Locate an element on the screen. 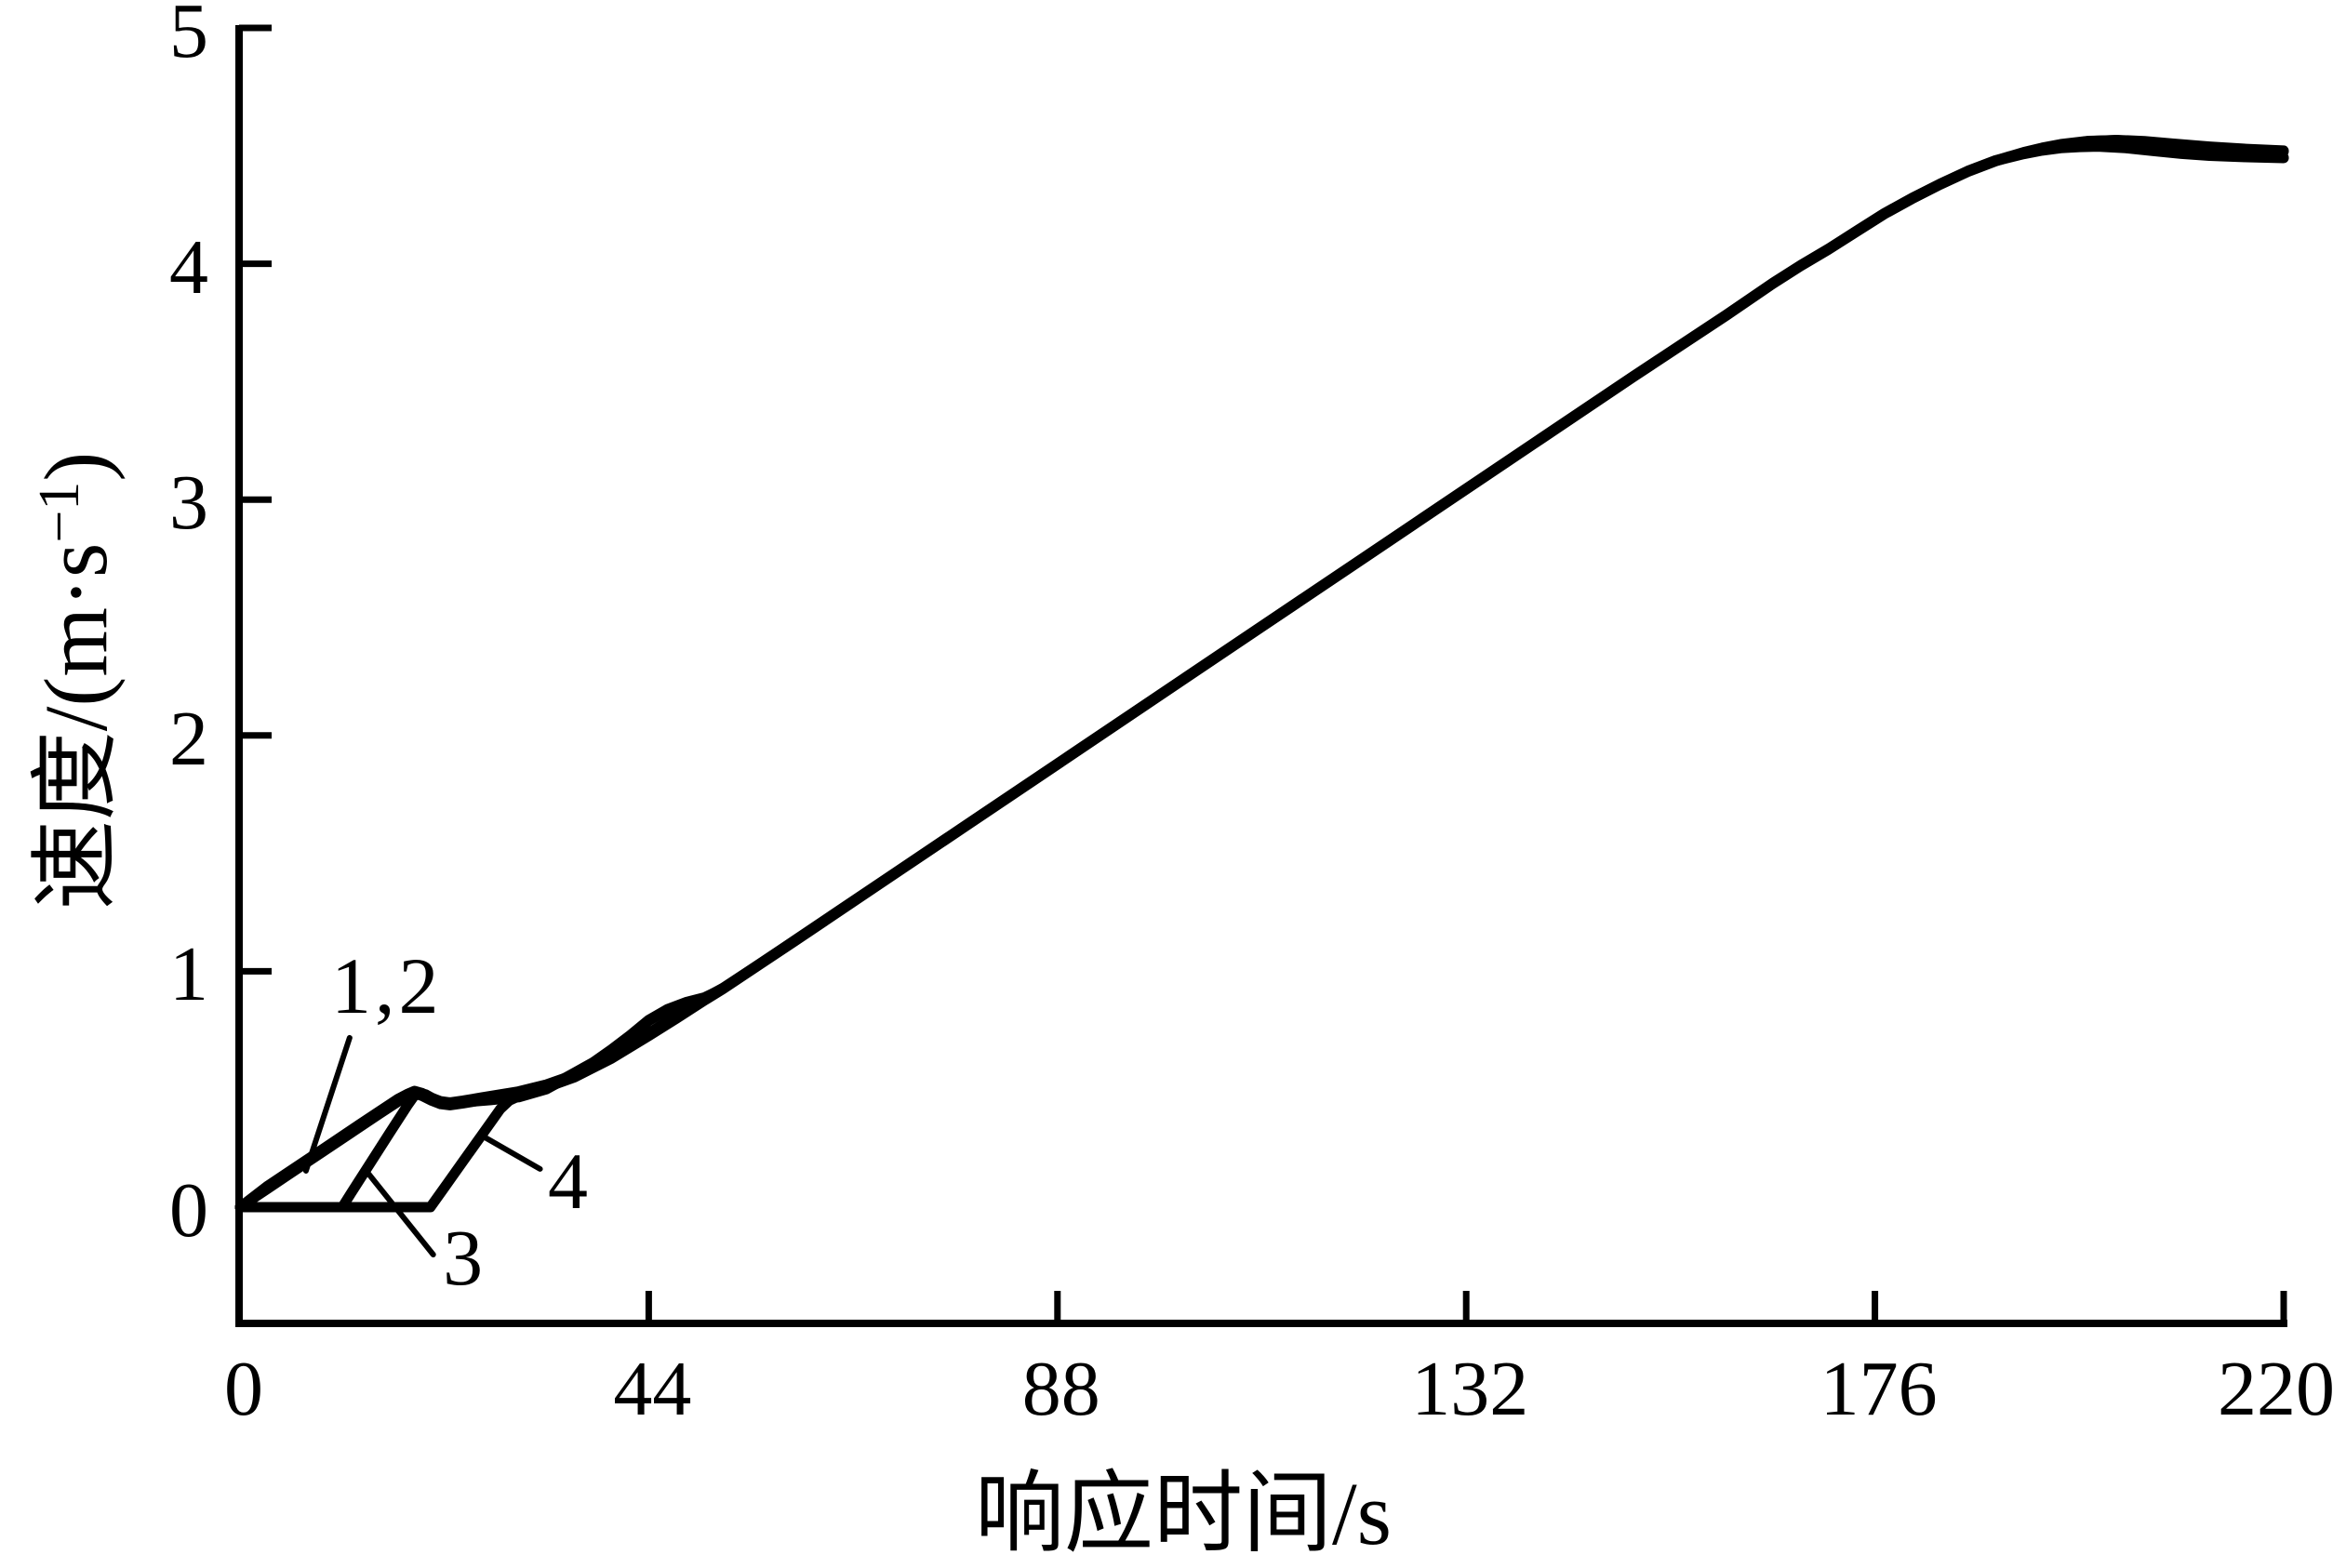 This screenshot has height=1568, width=2346. x-tick-label-220: 220 is located at coordinates (2276, 1389).